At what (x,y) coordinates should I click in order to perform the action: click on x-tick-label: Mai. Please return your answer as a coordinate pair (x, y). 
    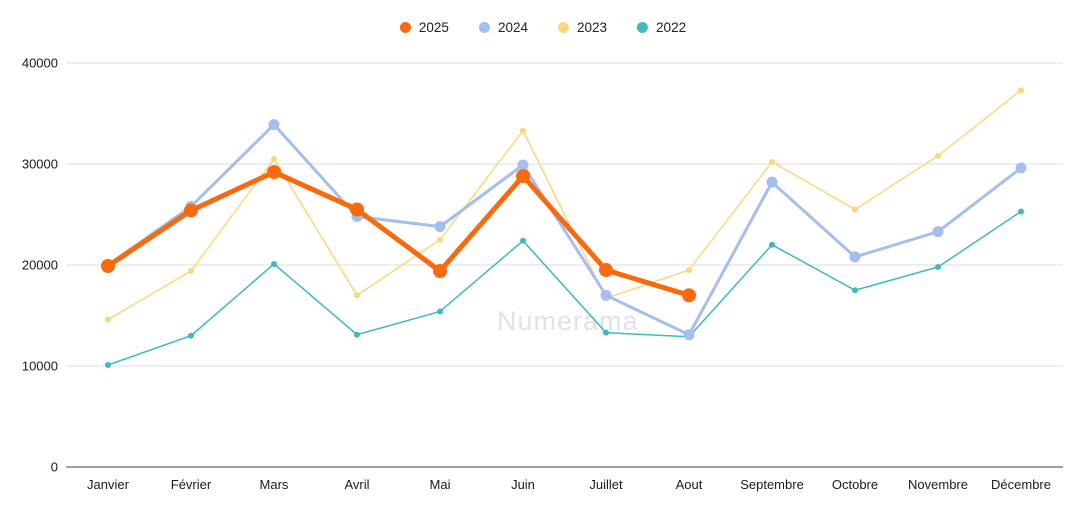
    Looking at the image, I should click on (440, 484).